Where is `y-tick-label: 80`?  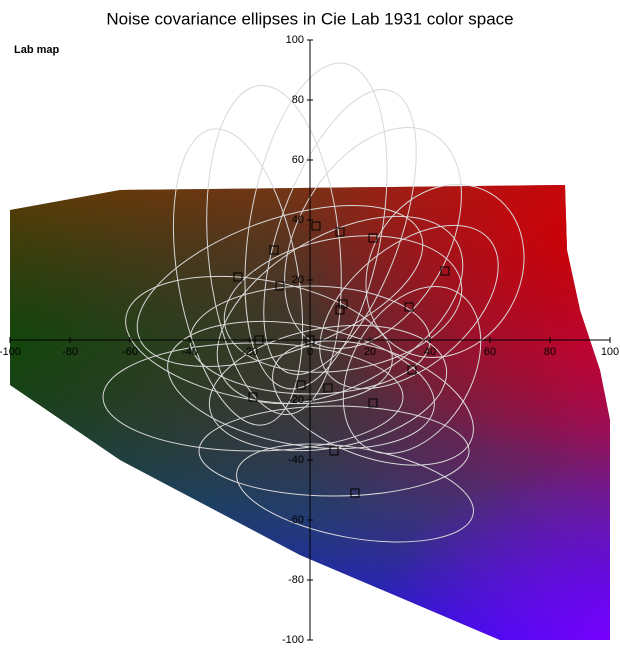
y-tick-label: 80 is located at coordinates (298, 100).